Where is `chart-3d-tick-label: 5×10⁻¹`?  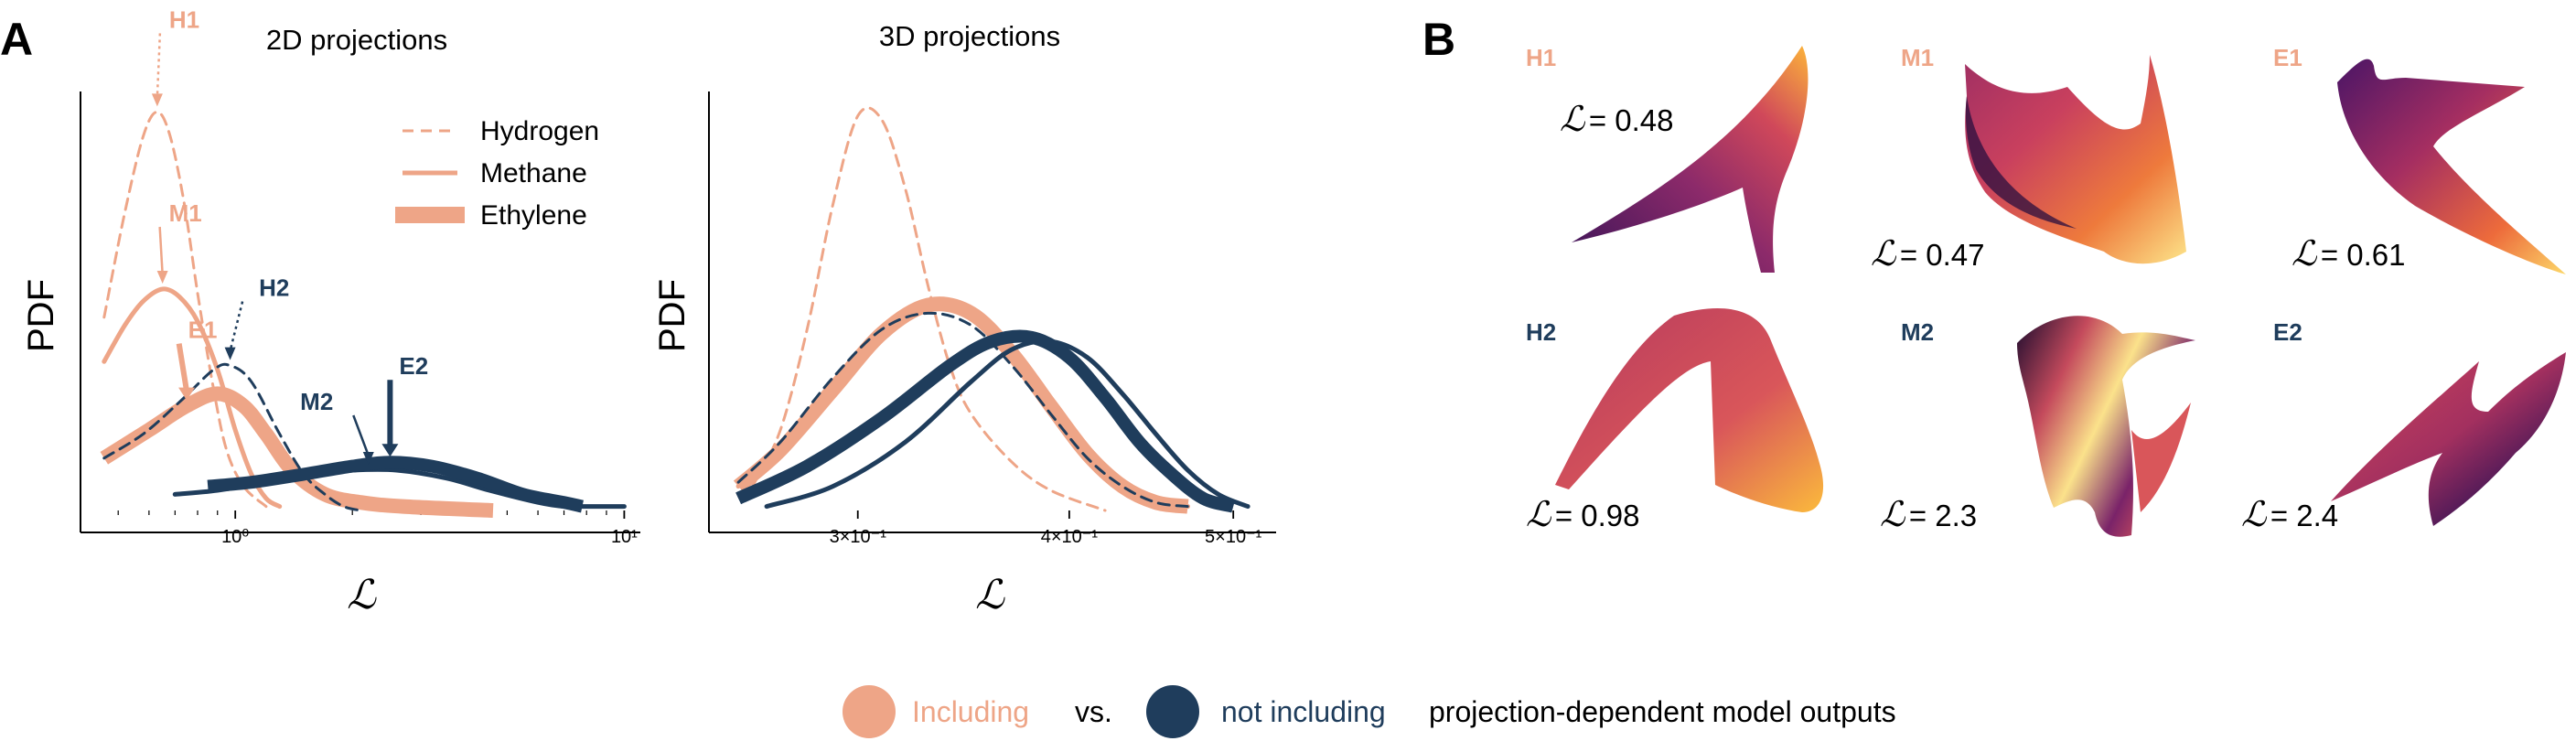
chart-3d-tick-label: 5×10⁻¹ is located at coordinates (1234, 537).